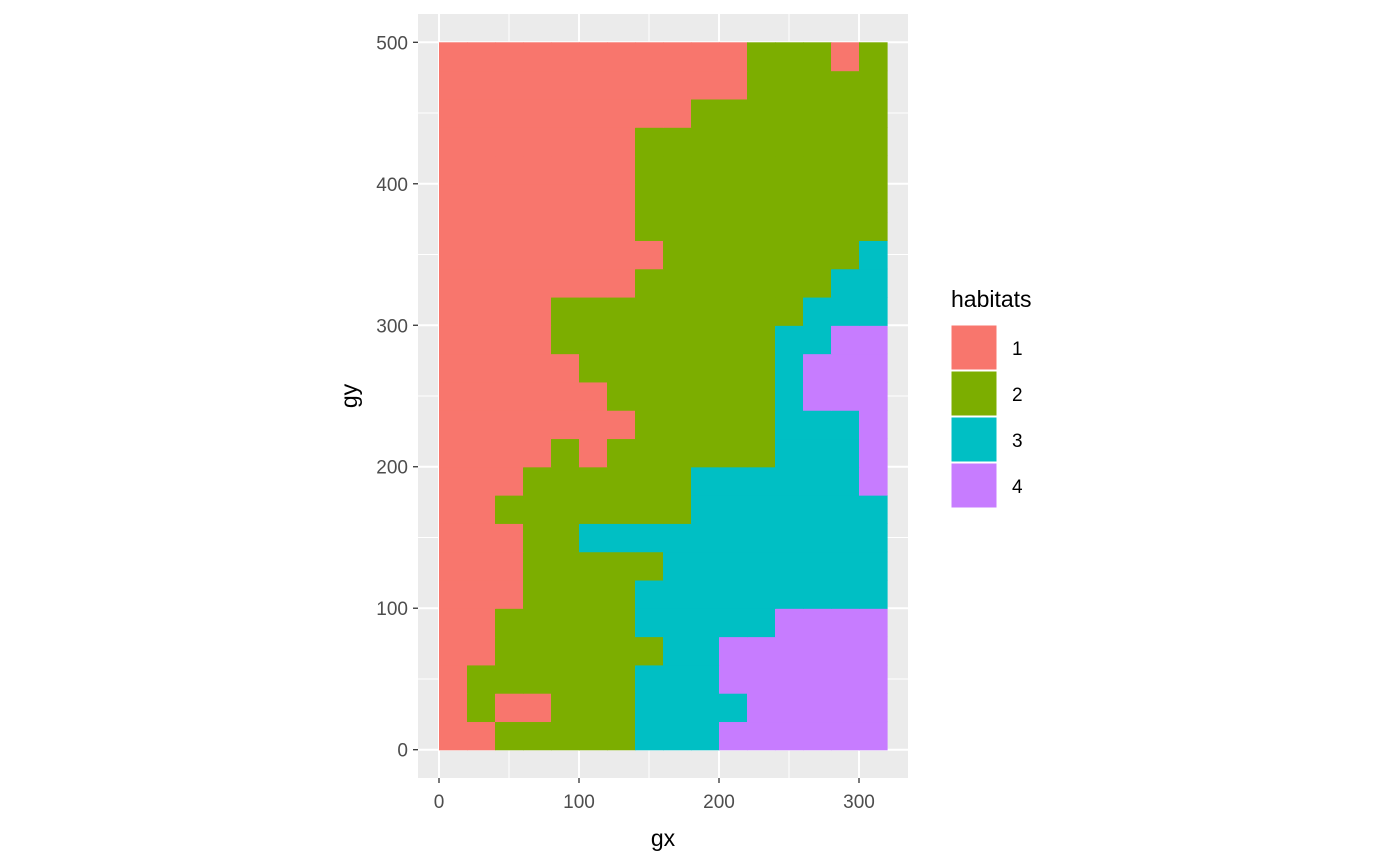  I want to click on y-tick-label: 400, so click(392, 185).